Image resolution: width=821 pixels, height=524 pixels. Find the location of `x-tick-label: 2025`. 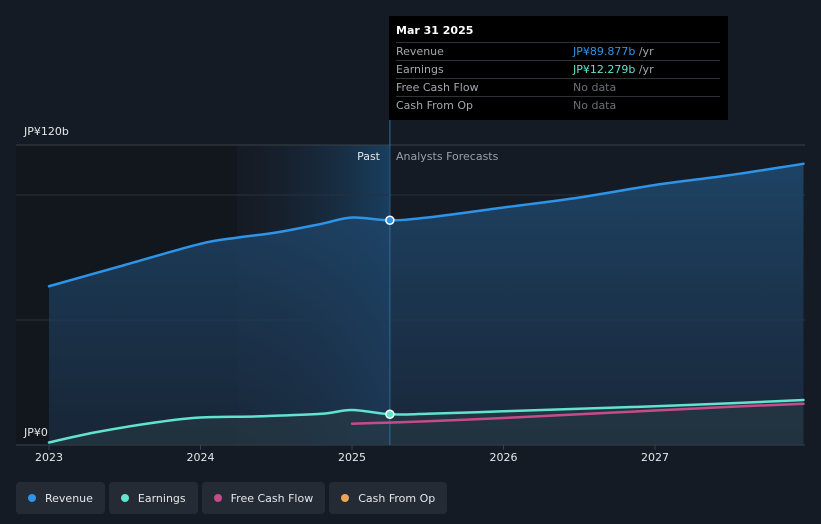

x-tick-label: 2025 is located at coordinates (352, 457).